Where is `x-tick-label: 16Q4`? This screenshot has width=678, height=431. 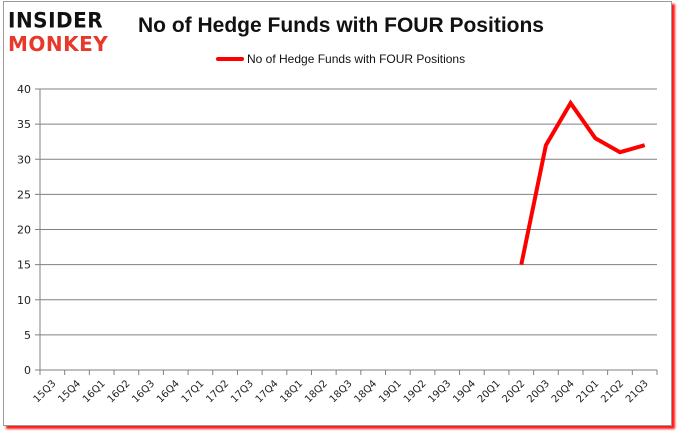 x-tick-label: 16Q4 is located at coordinates (168, 391).